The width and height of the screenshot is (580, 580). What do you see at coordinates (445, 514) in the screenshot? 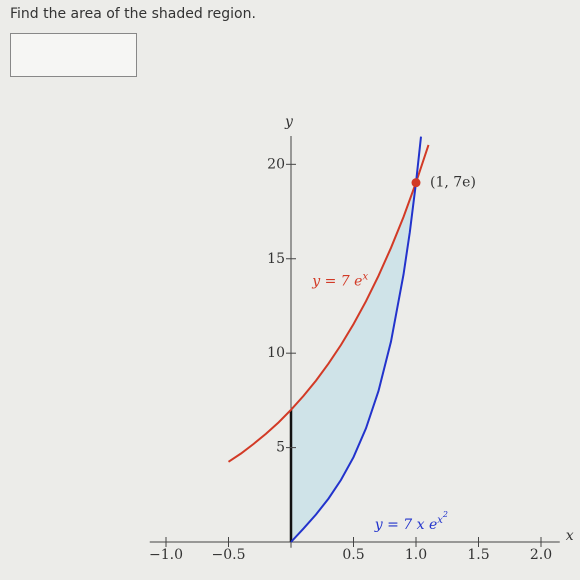
I see `curve-label-part: 2` at bounding box center [445, 514].